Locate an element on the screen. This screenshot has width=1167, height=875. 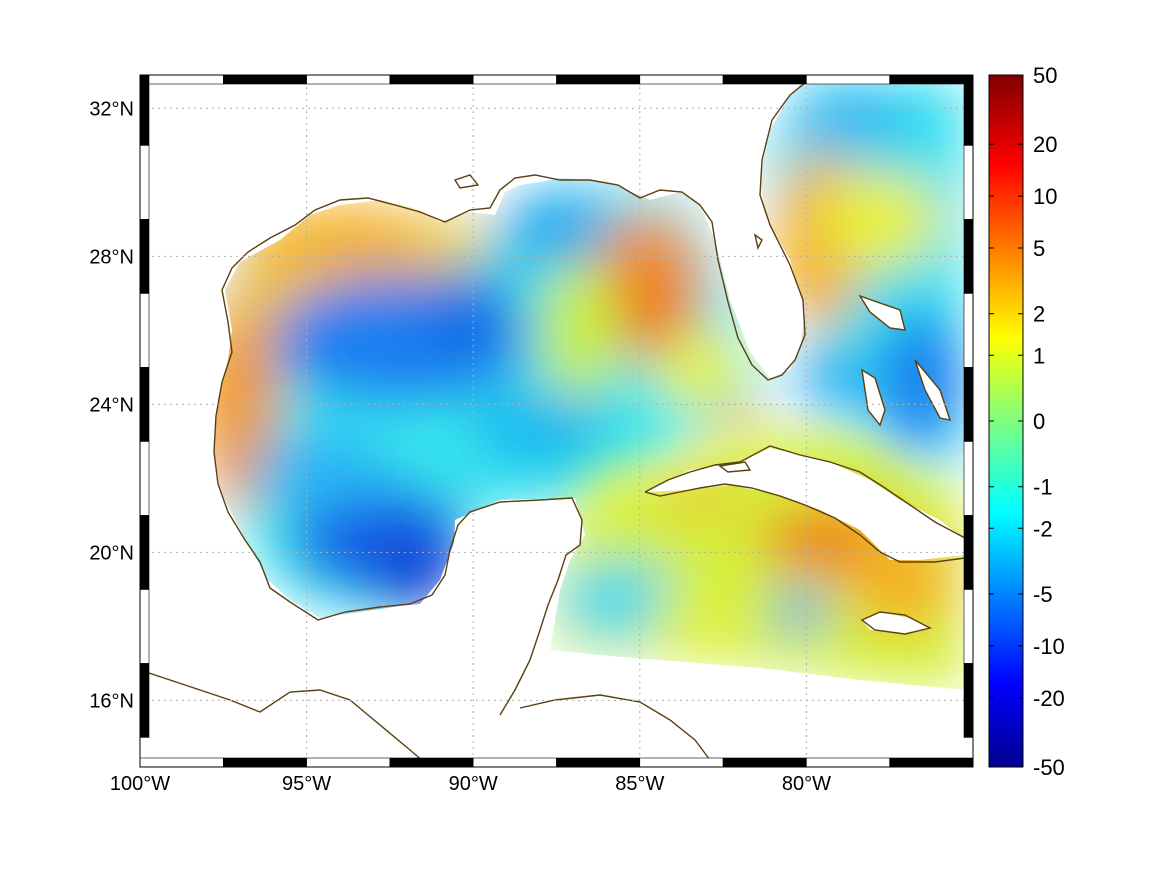
coastline-florida-lake is located at coordinates (758, 242).